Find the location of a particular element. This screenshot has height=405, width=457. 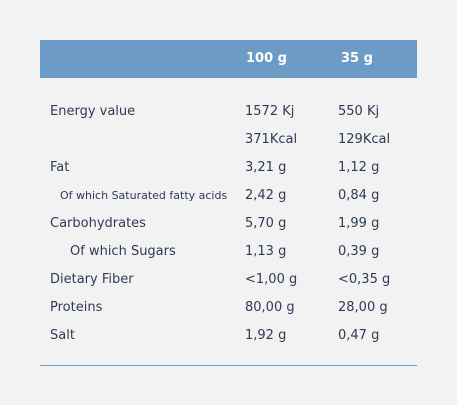

row-carbohydrates: Carbohydrates 5,70 g 1,99 g is located at coordinates (228, 224).